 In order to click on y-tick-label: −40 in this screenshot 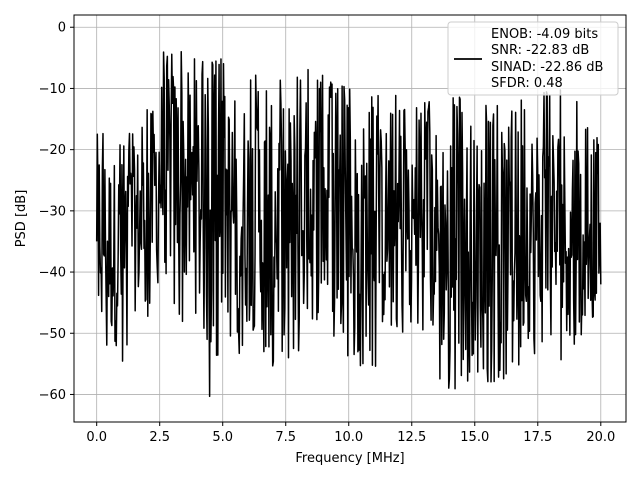, I will do `click(52, 273)`.